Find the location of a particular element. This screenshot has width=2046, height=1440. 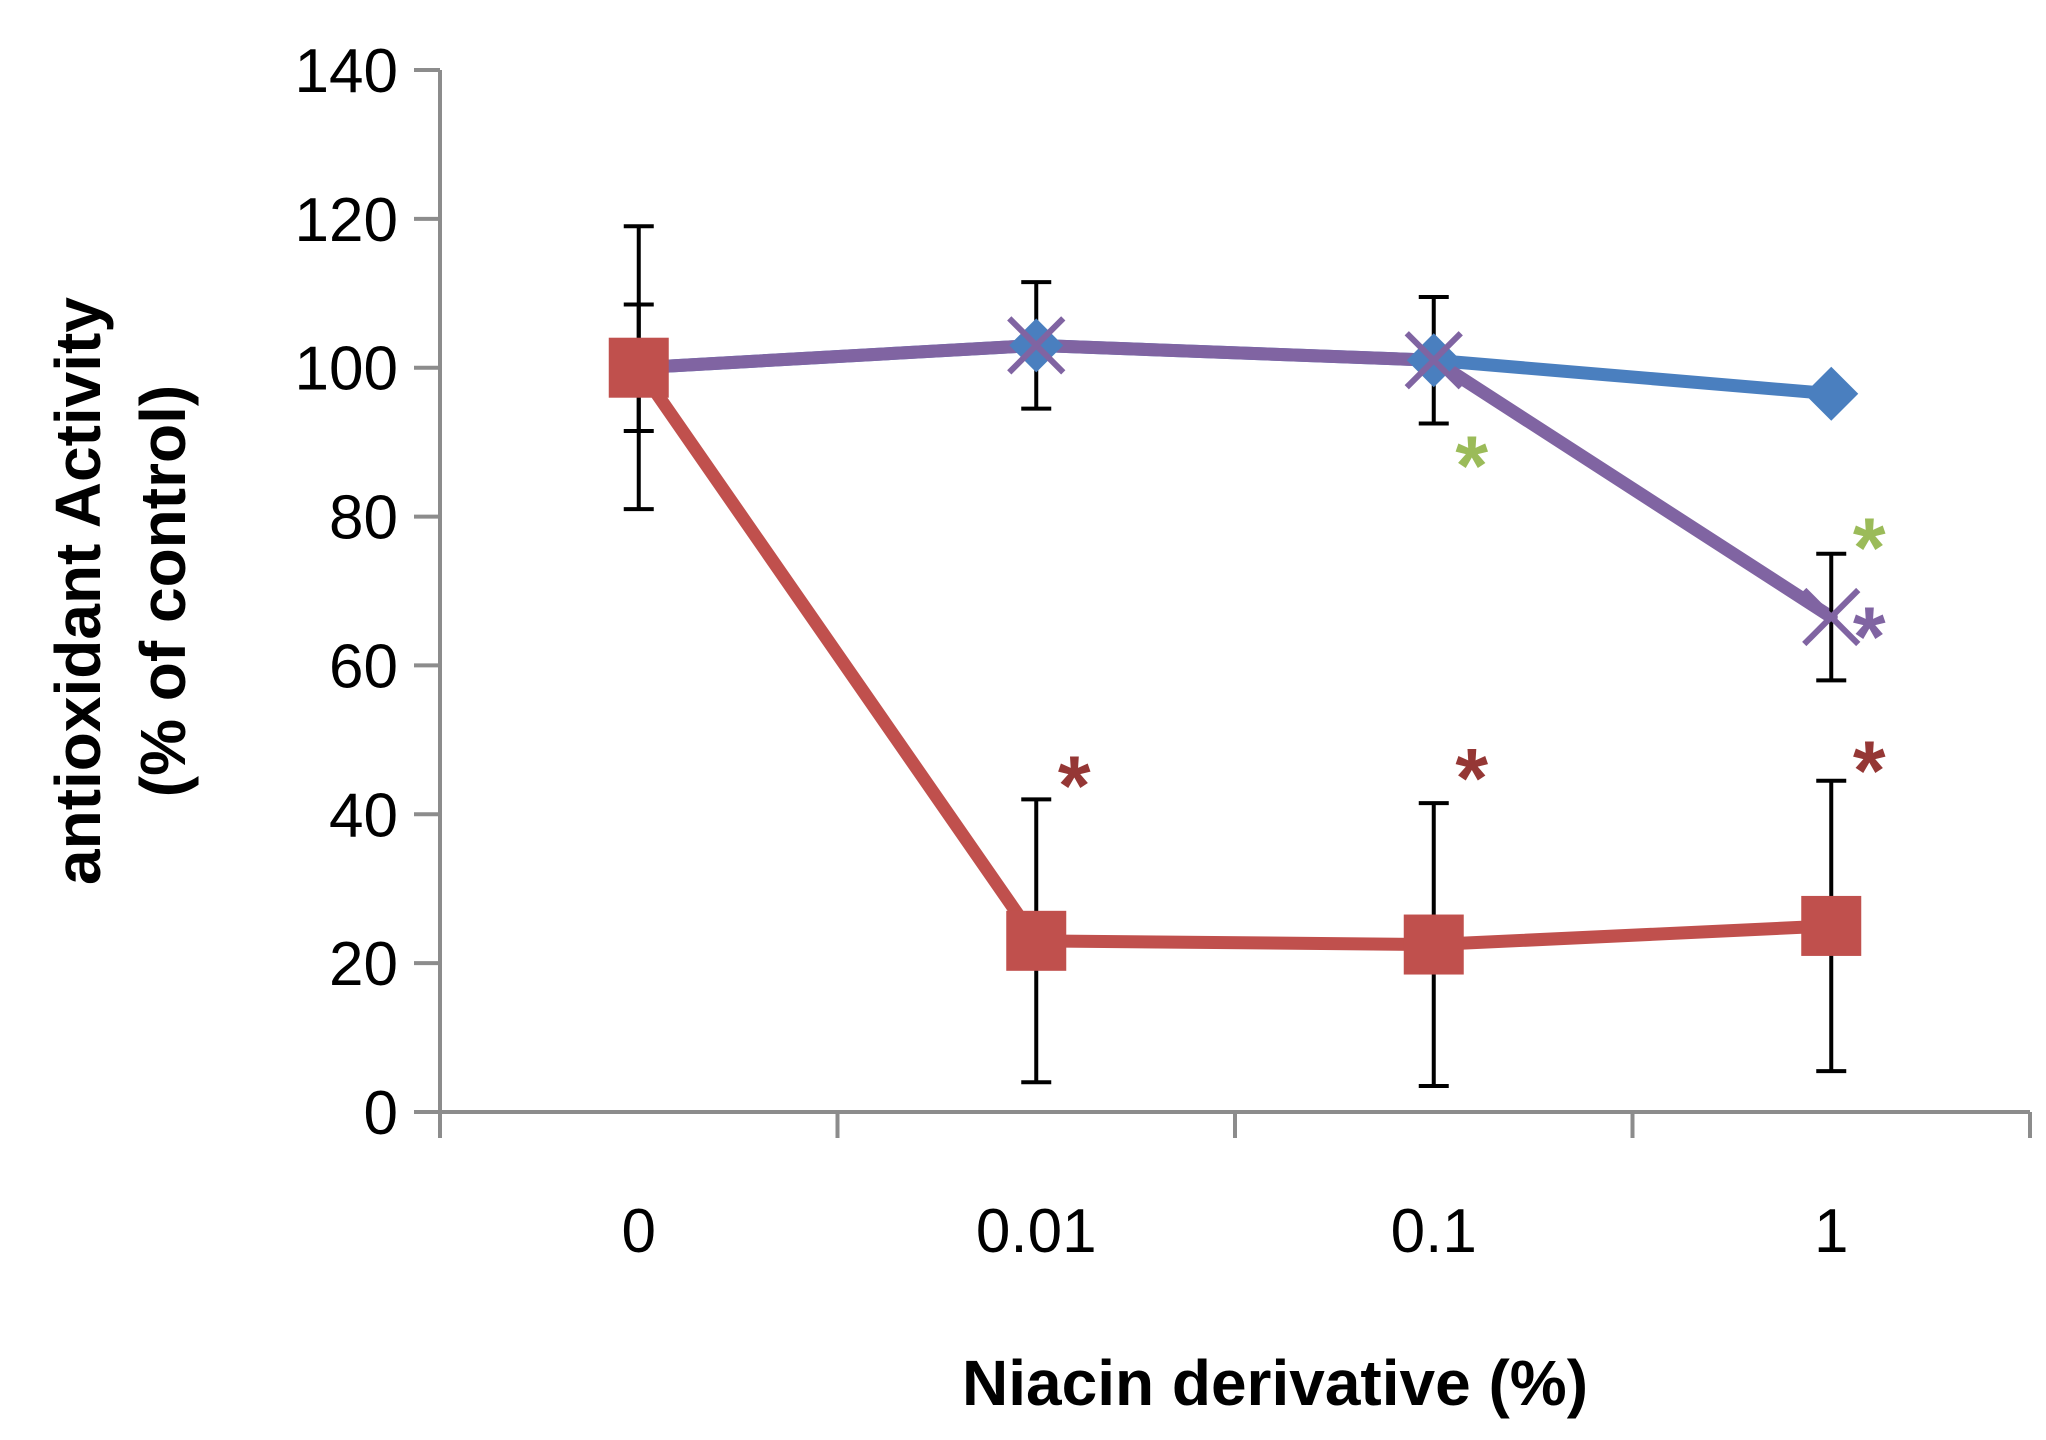

y-tick-label: 0 is located at coordinates (381, 1113).